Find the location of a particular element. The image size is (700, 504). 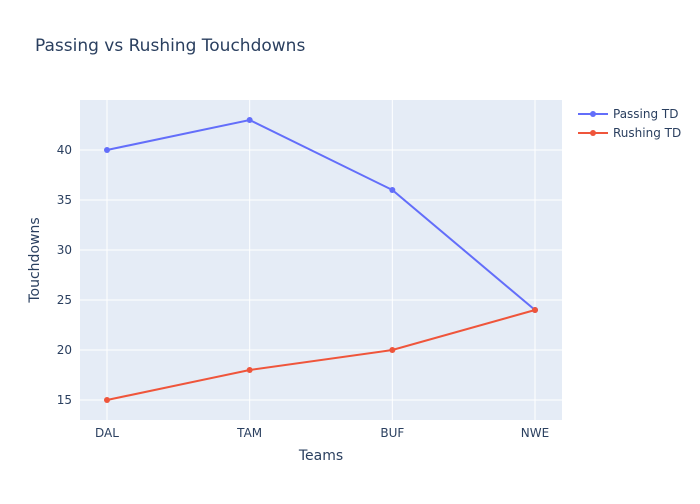

y-tick-label: 15 is located at coordinates (64, 400).